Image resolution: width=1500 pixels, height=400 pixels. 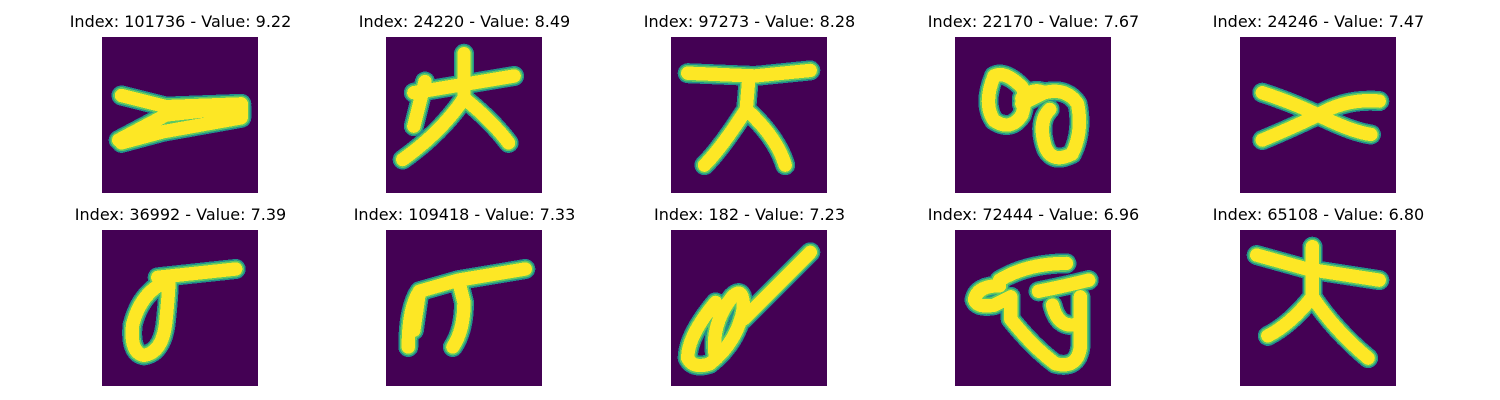 I want to click on panel-9: Index: 72444 - Value: 6.96, so click(x=1033, y=295).